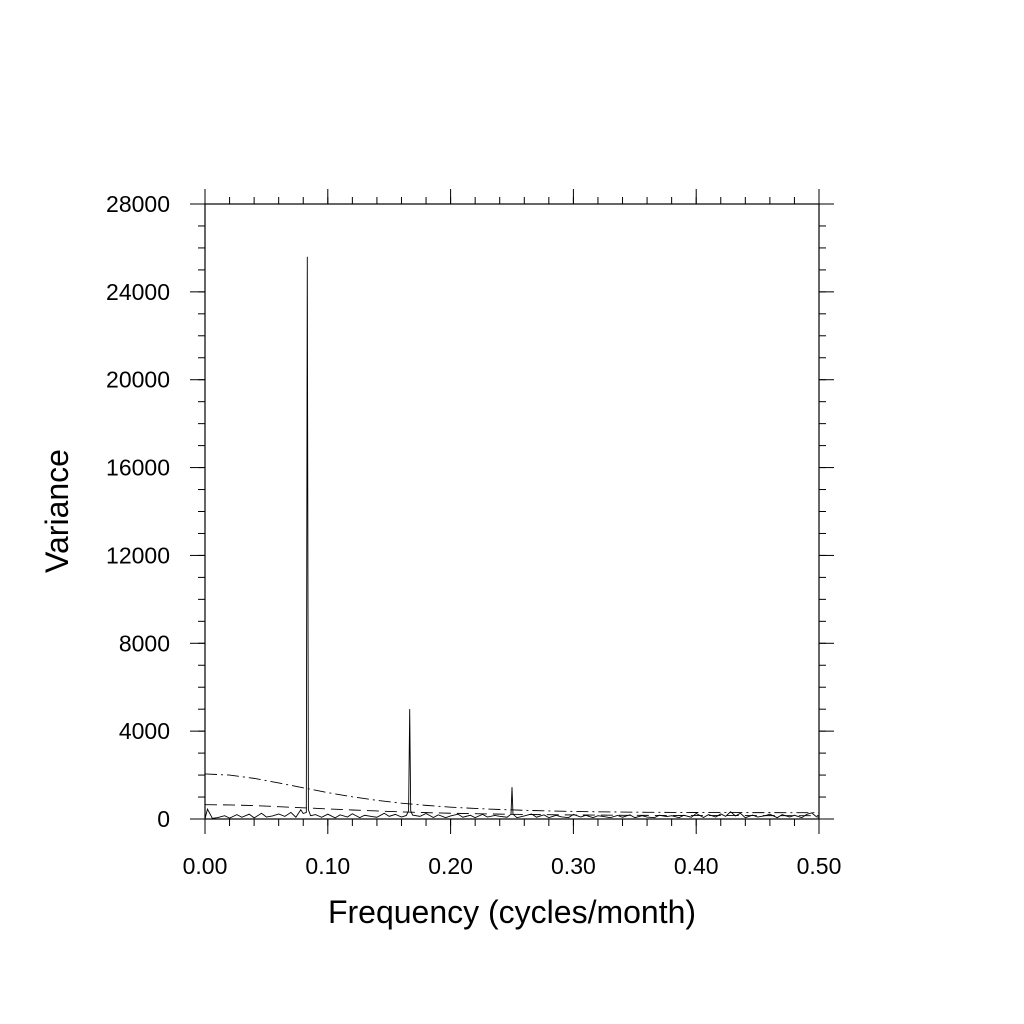 The image size is (1024, 1024). Describe the element at coordinates (138, 468) in the screenshot. I see `y-tick-label: 16000` at that location.